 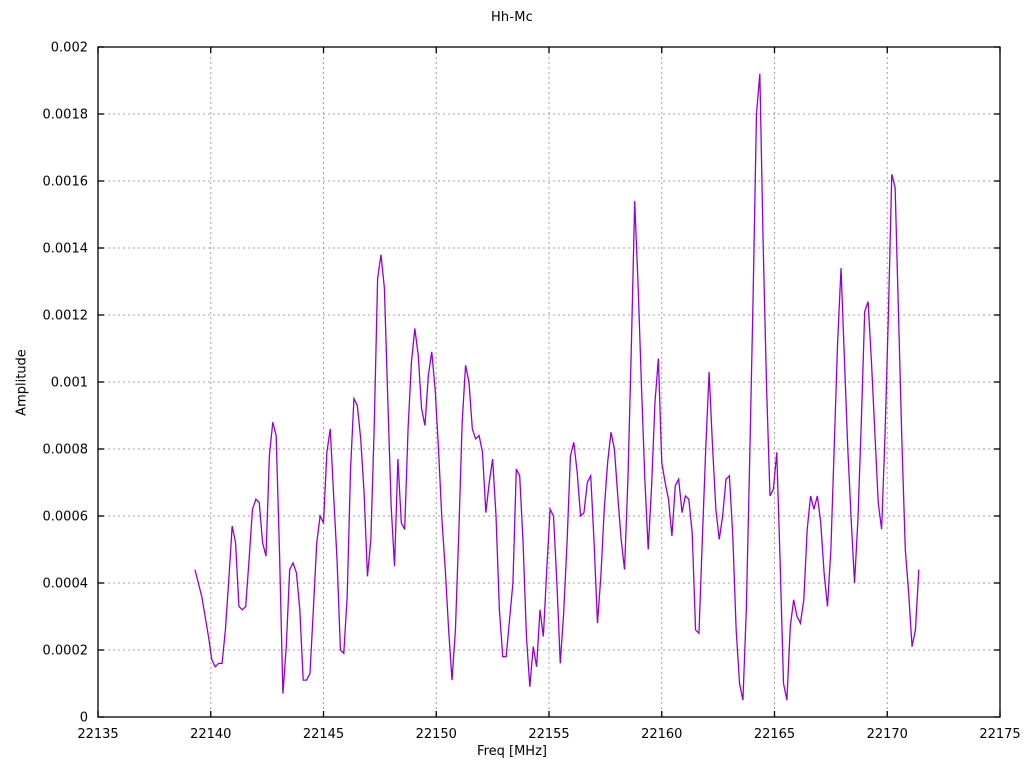 What do you see at coordinates (69, 383) in the screenshot?
I see `y-tick-label: 0.001` at bounding box center [69, 383].